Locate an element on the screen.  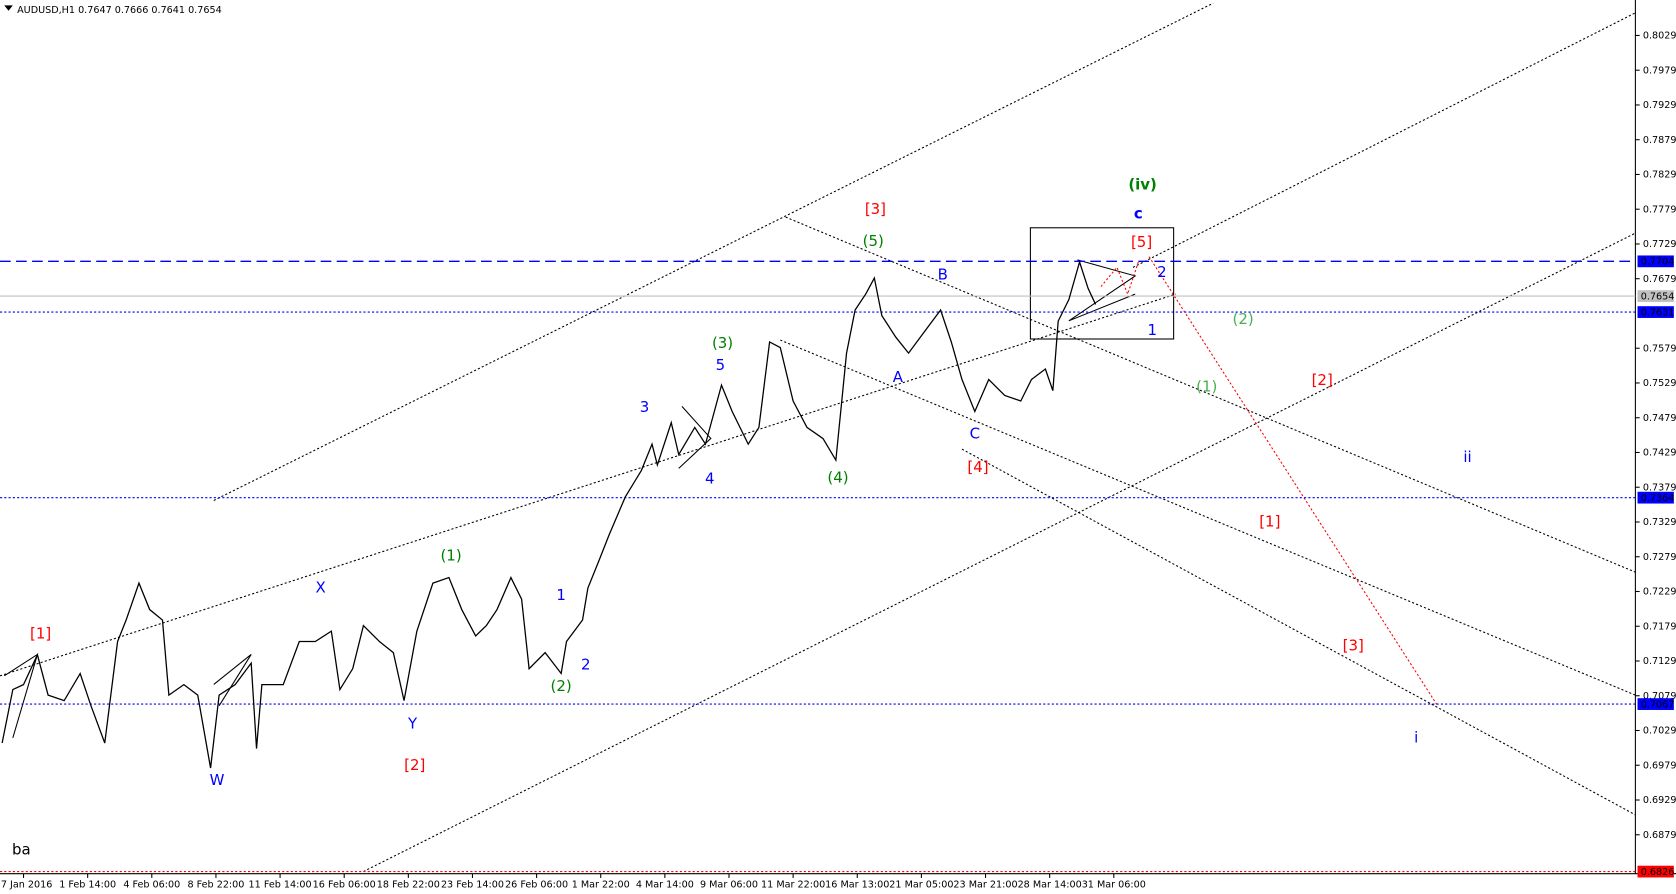
pattern-line is located at coordinates (695, 437).